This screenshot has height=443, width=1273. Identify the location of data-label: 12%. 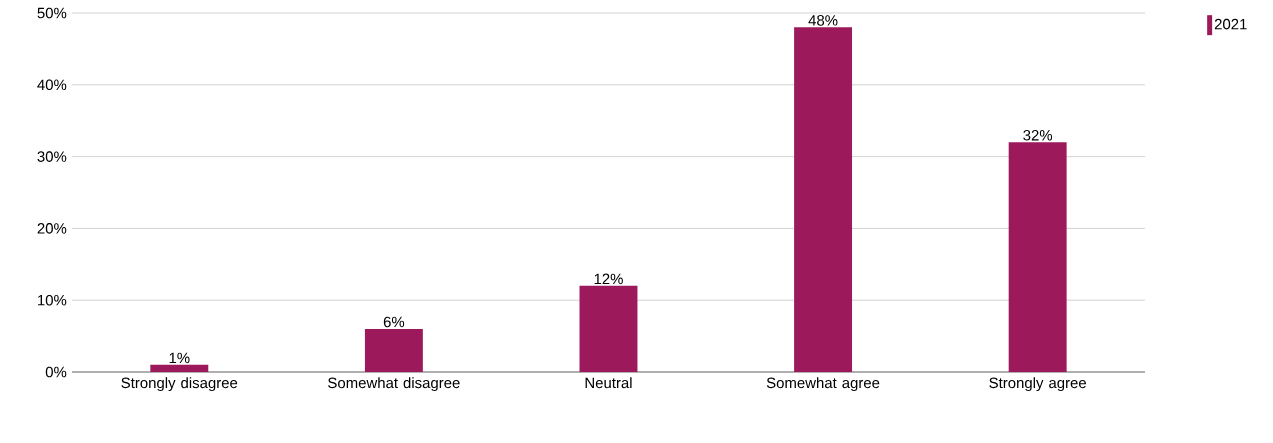
(608, 279).